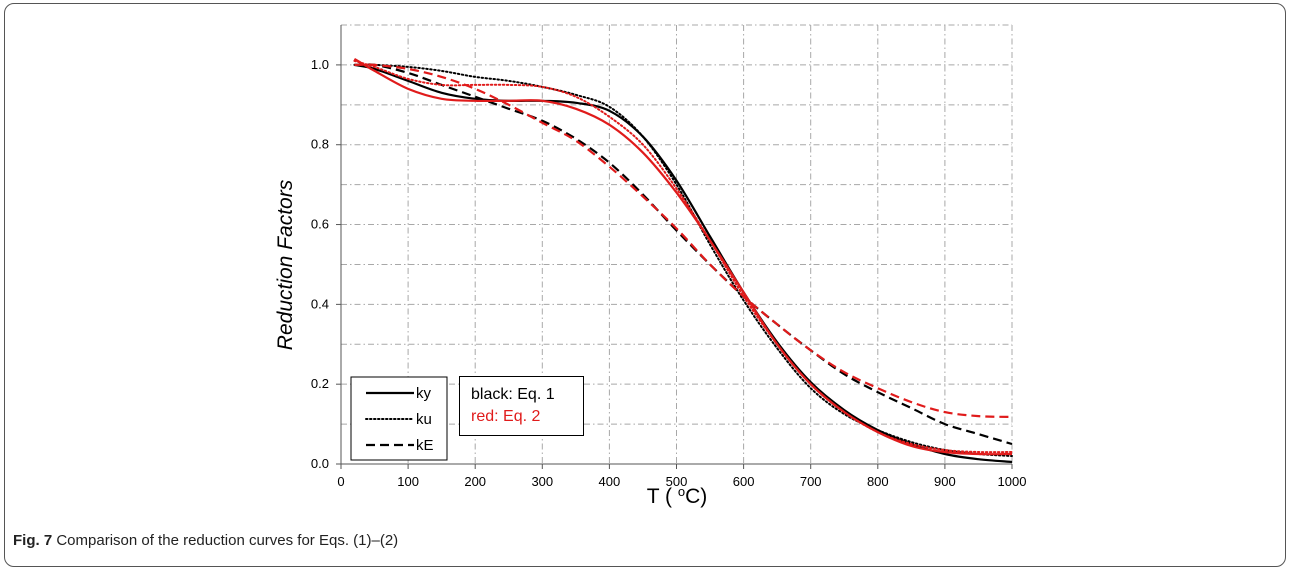  I want to click on x-tick-label: 700, so click(811, 481).